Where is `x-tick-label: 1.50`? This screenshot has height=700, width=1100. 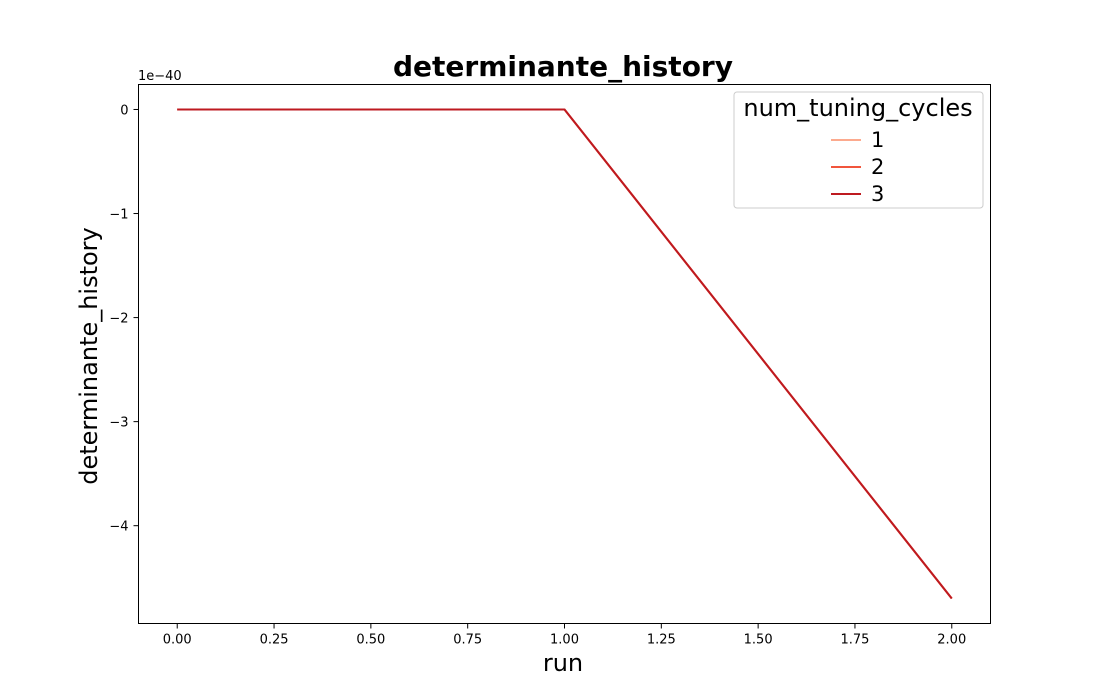
x-tick-label: 1.50 is located at coordinates (758, 640).